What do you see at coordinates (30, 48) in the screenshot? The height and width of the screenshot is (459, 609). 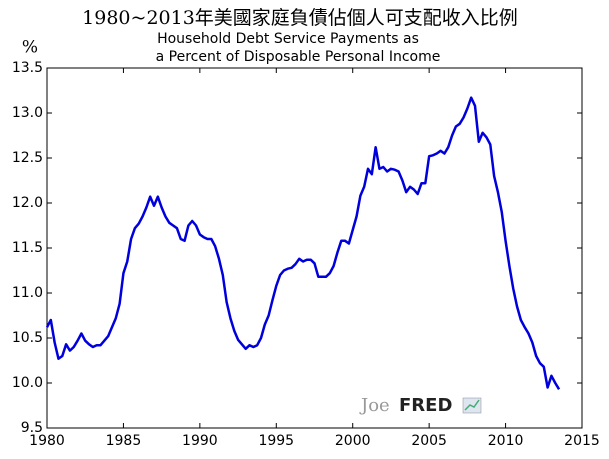 I see `y-axis-label: %` at bounding box center [30, 48].